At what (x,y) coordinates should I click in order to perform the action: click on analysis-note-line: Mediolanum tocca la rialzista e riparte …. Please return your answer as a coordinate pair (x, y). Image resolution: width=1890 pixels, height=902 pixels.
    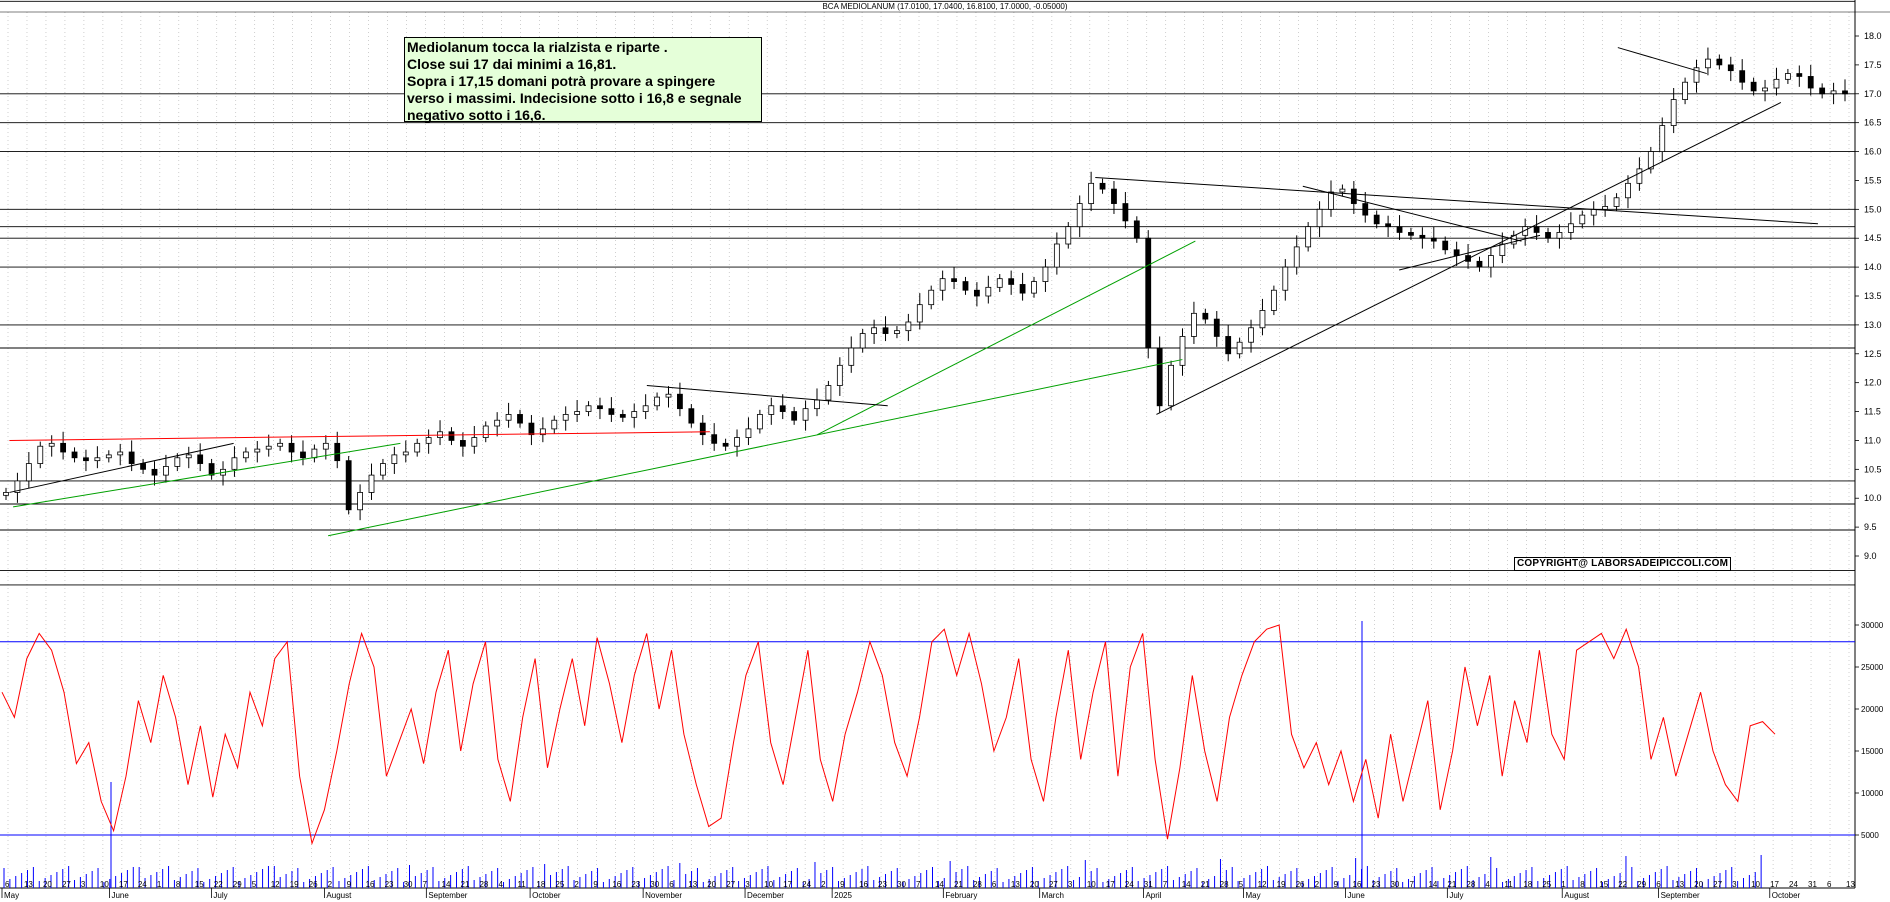
    Looking at the image, I should click on (537, 47).